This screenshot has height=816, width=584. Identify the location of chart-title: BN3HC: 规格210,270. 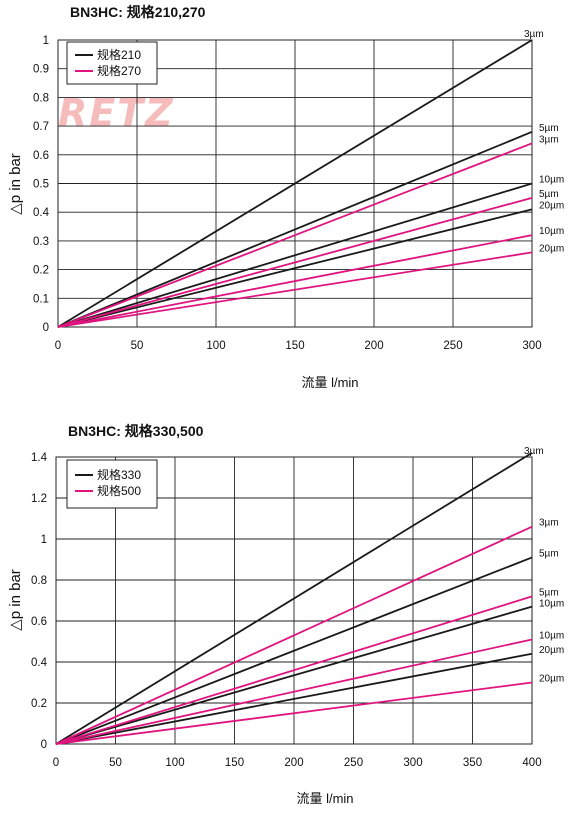
(138, 12).